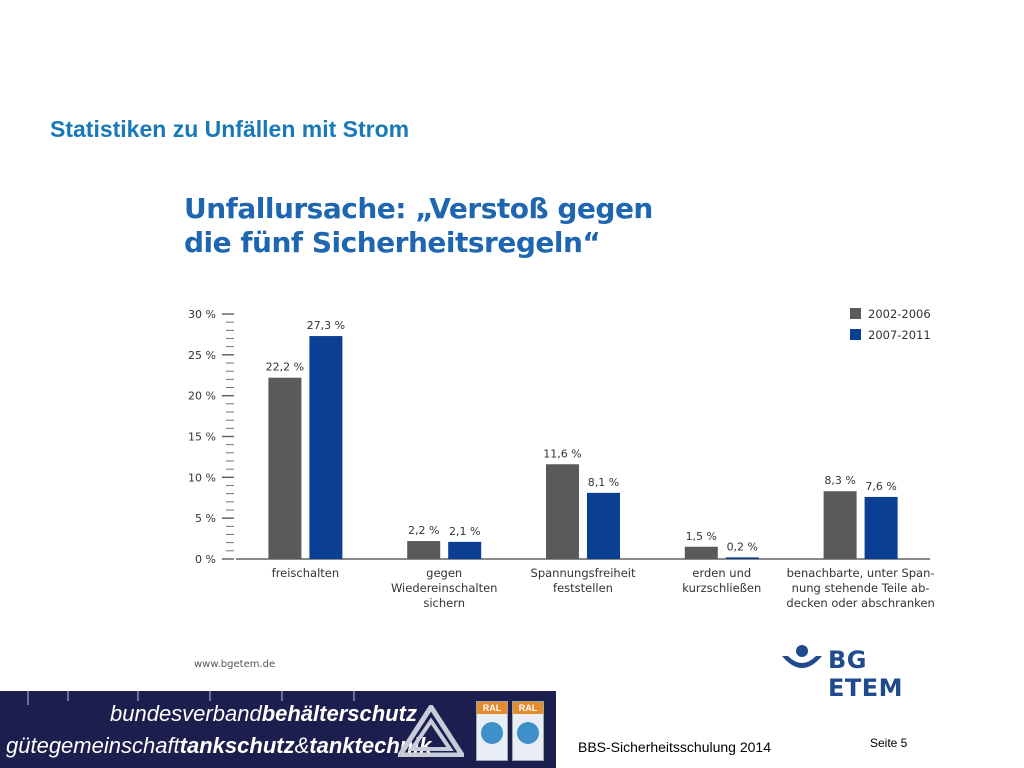 The width and height of the screenshot is (1024, 768). Describe the element at coordinates (880, 486) in the screenshot. I see `data-label: 7,6 %` at that location.